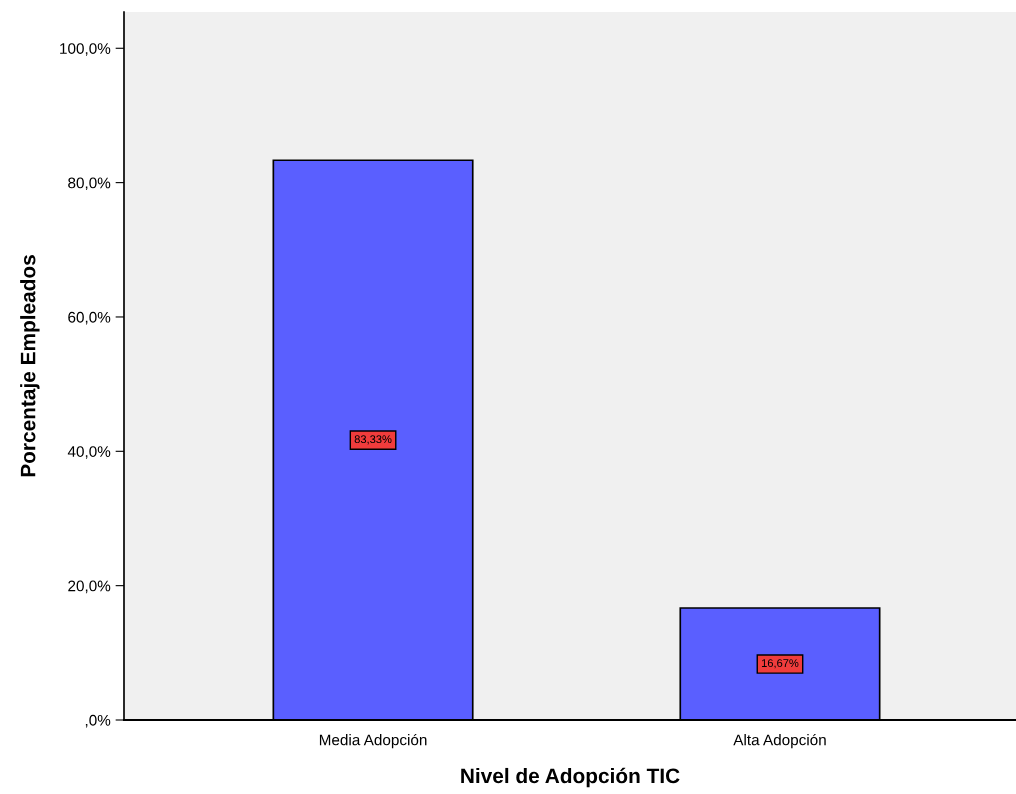 Image resolution: width=1016 pixels, height=794 pixels. What do you see at coordinates (98, 721) in the screenshot?
I see `y-tick-label: ,0%` at bounding box center [98, 721].